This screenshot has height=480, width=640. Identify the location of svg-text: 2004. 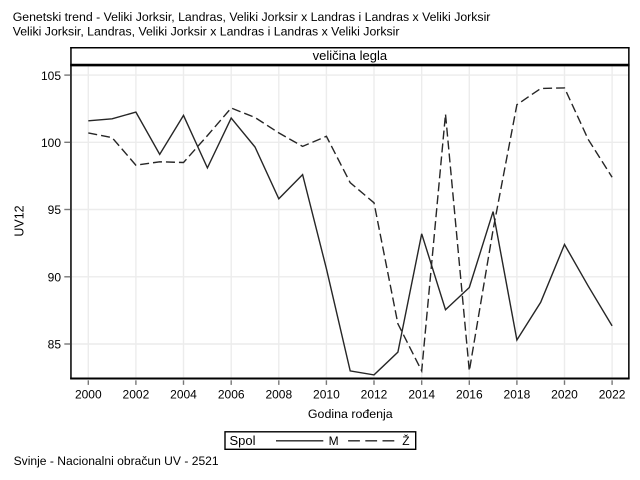
(183, 395).